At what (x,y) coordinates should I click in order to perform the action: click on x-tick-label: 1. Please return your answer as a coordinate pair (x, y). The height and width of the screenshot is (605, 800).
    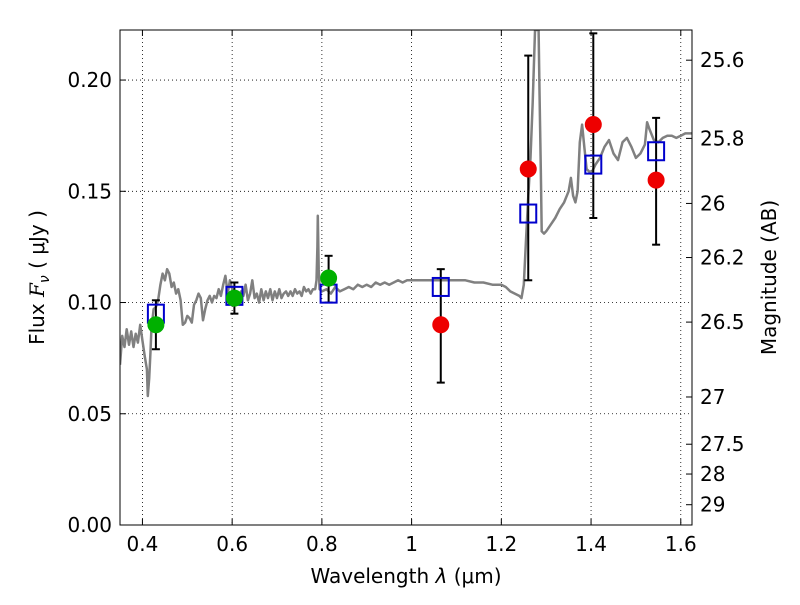
    Looking at the image, I should click on (411, 544).